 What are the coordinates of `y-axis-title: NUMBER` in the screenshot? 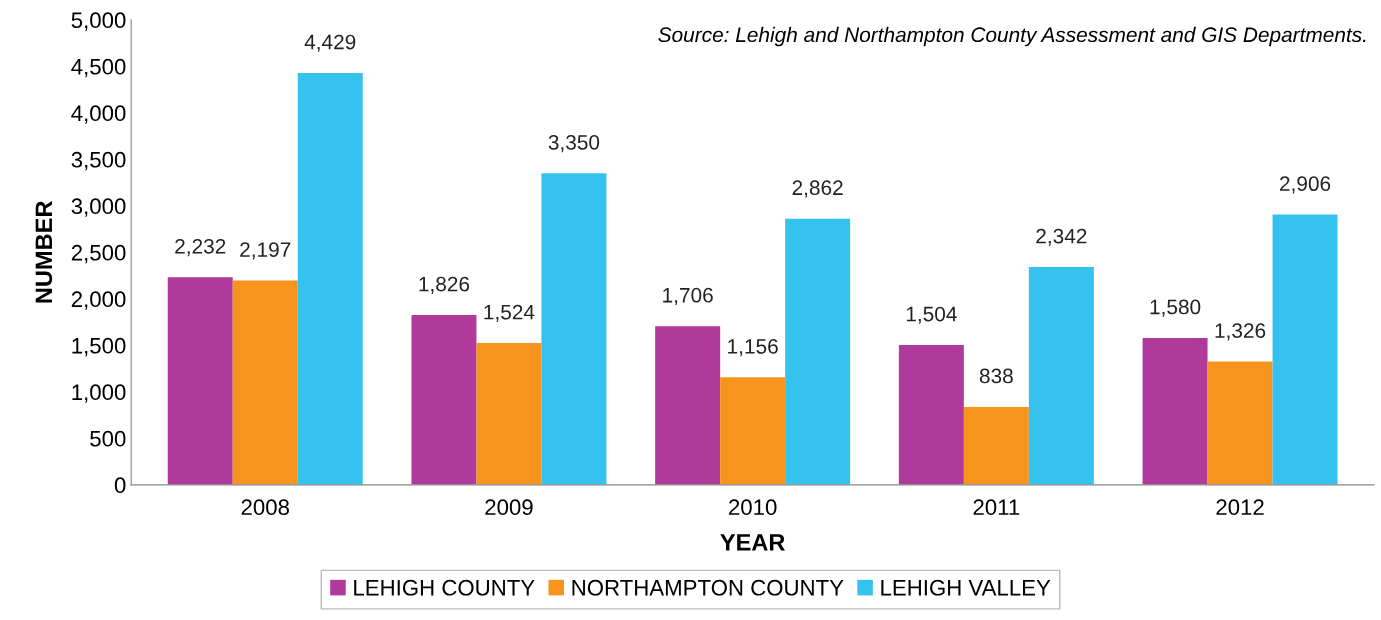 It's located at (44, 252).